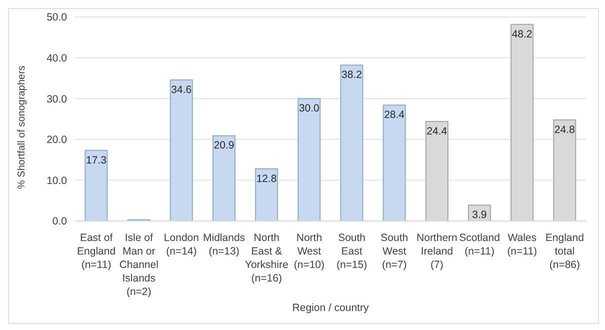  I want to click on x-tick-label: Midlands (n=13), so click(224, 245).